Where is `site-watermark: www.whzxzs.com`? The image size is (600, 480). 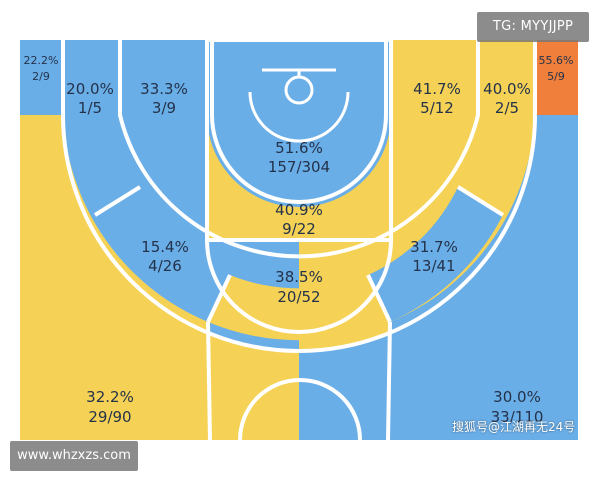
site-watermark: www.whzxzs.com is located at coordinates (74, 456).